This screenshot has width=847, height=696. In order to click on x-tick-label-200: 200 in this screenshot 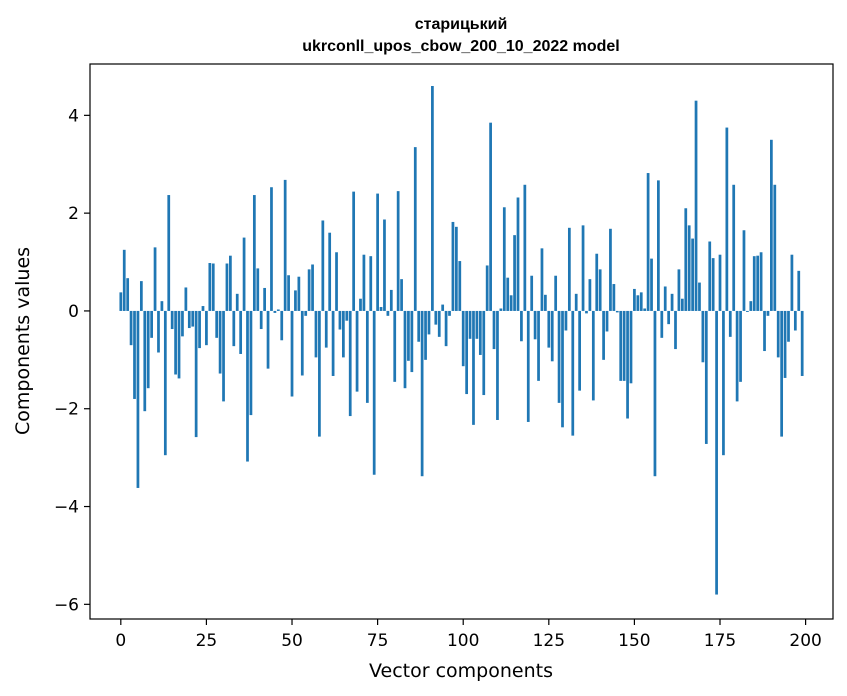, I will do `click(805, 641)`.